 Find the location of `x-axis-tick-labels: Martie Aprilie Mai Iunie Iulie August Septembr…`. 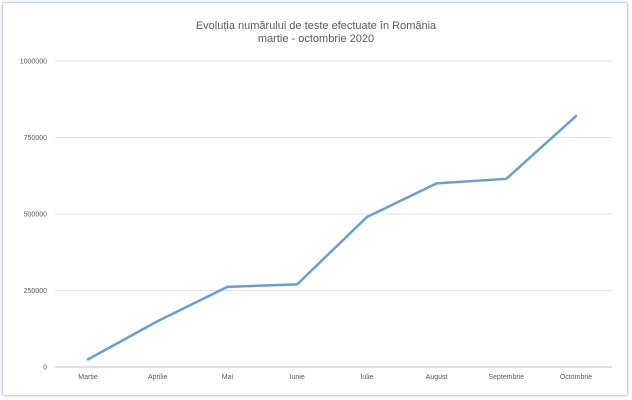

x-axis-tick-labels: Martie Aprilie Mai Iunie Iulie August Septembr… is located at coordinates (335, 377).